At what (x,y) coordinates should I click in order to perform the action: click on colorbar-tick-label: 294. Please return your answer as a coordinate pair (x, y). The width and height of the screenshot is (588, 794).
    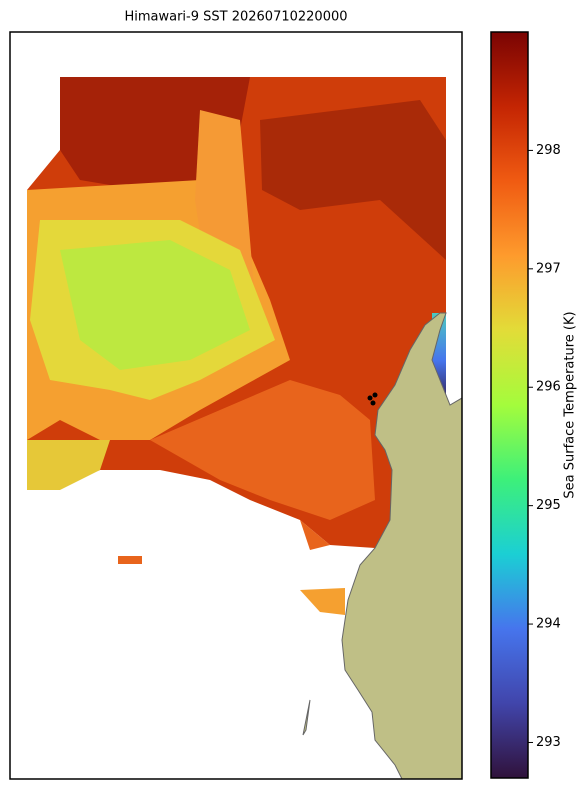
    Looking at the image, I should click on (548, 624).